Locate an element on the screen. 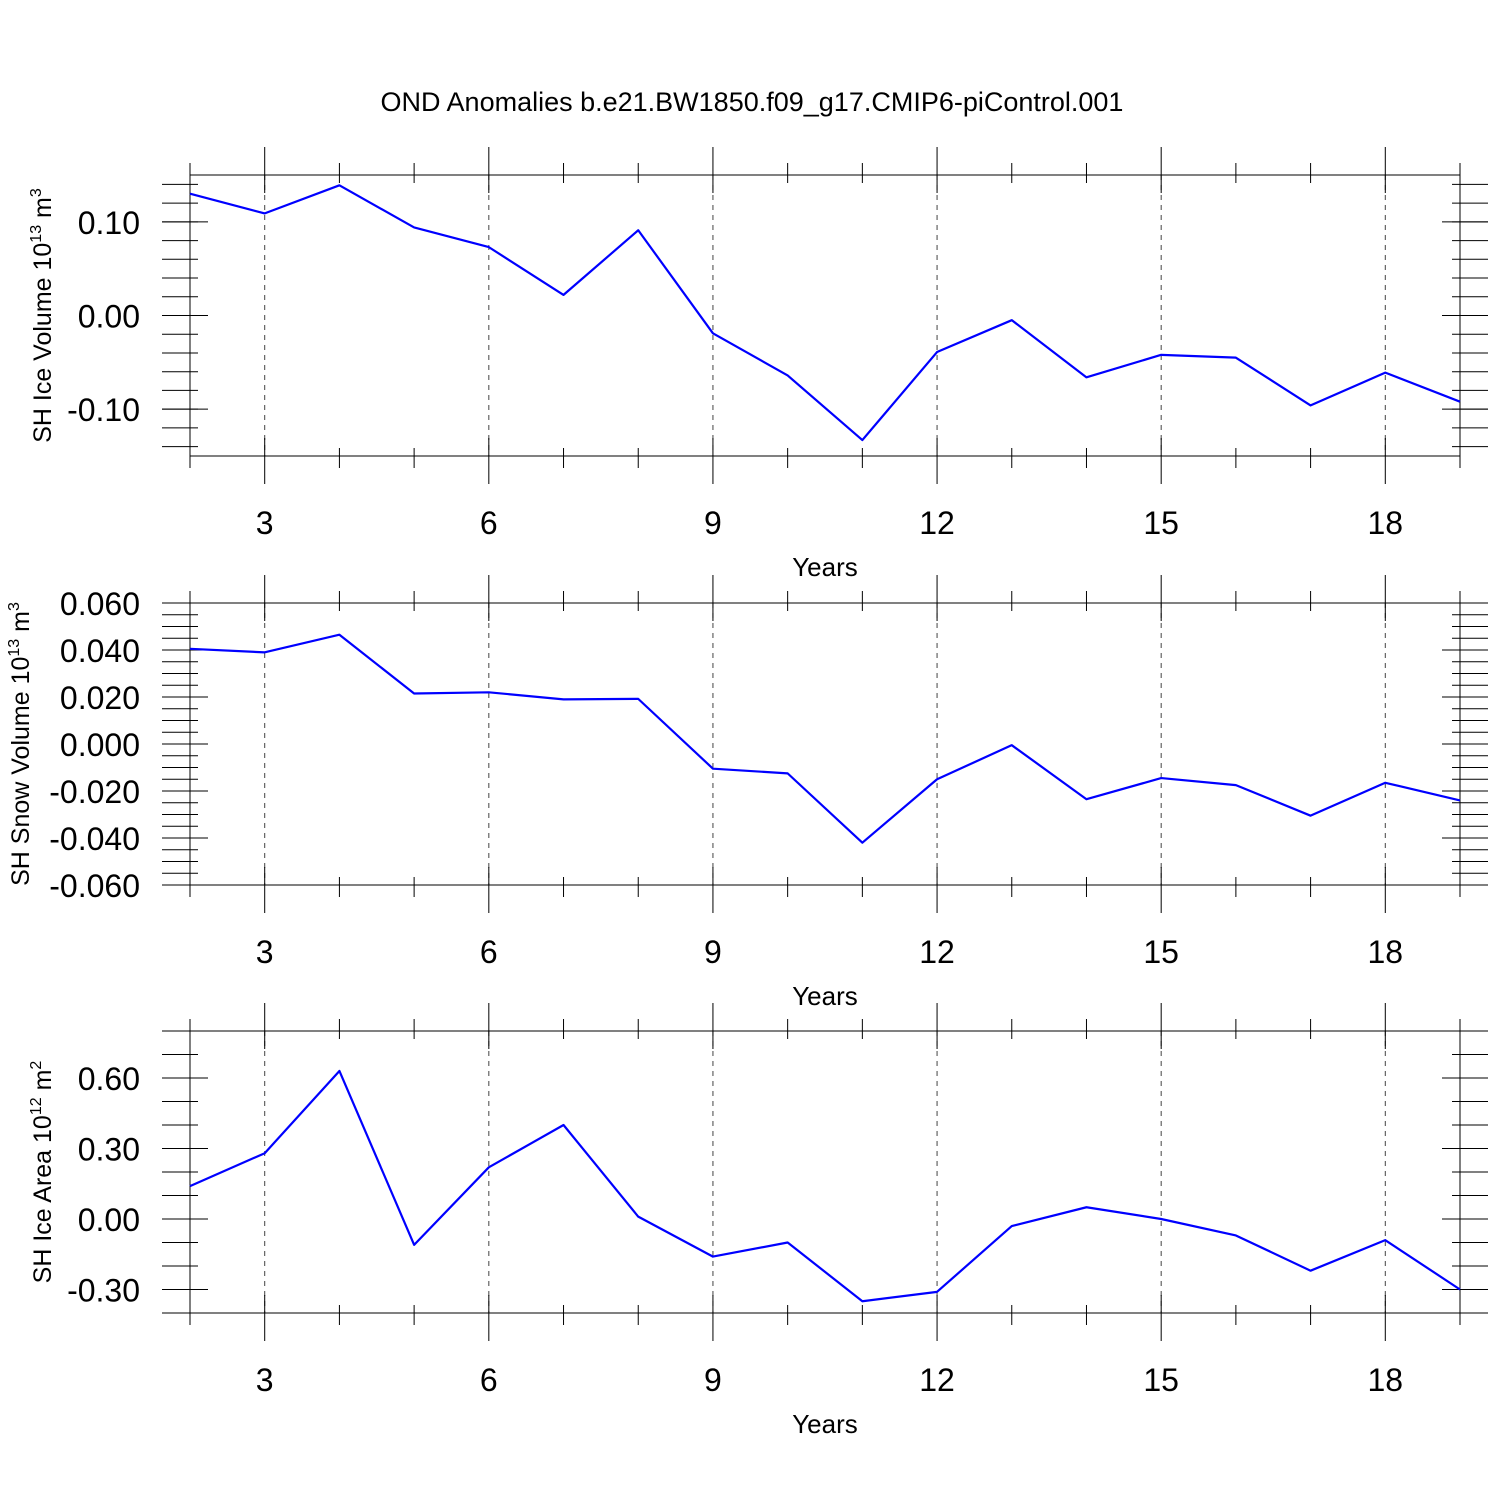 The image size is (1500, 1500). y-axis-label: SH Ice Area 1012 m2 is located at coordinates (42, 1172).